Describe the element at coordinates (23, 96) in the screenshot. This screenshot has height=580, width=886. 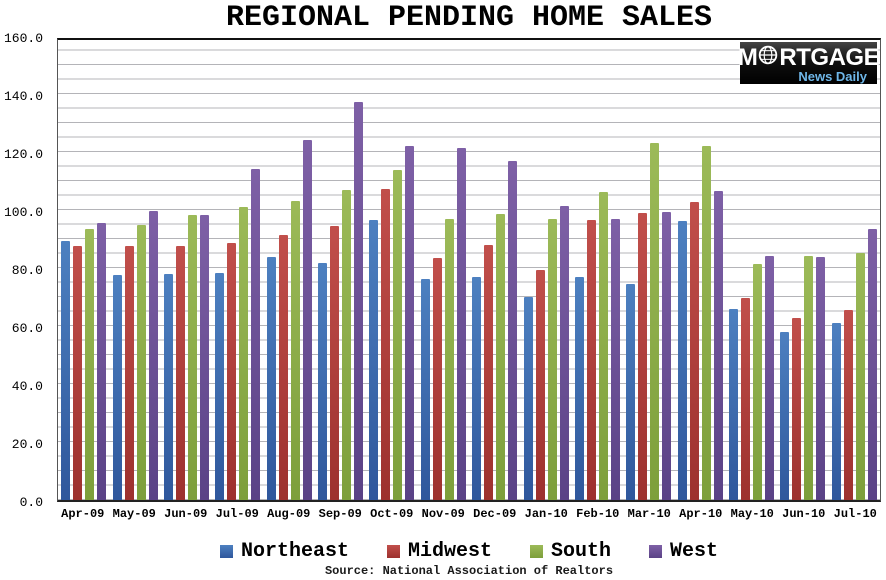
I see `y-tick-label-140.0: 140.0` at that location.